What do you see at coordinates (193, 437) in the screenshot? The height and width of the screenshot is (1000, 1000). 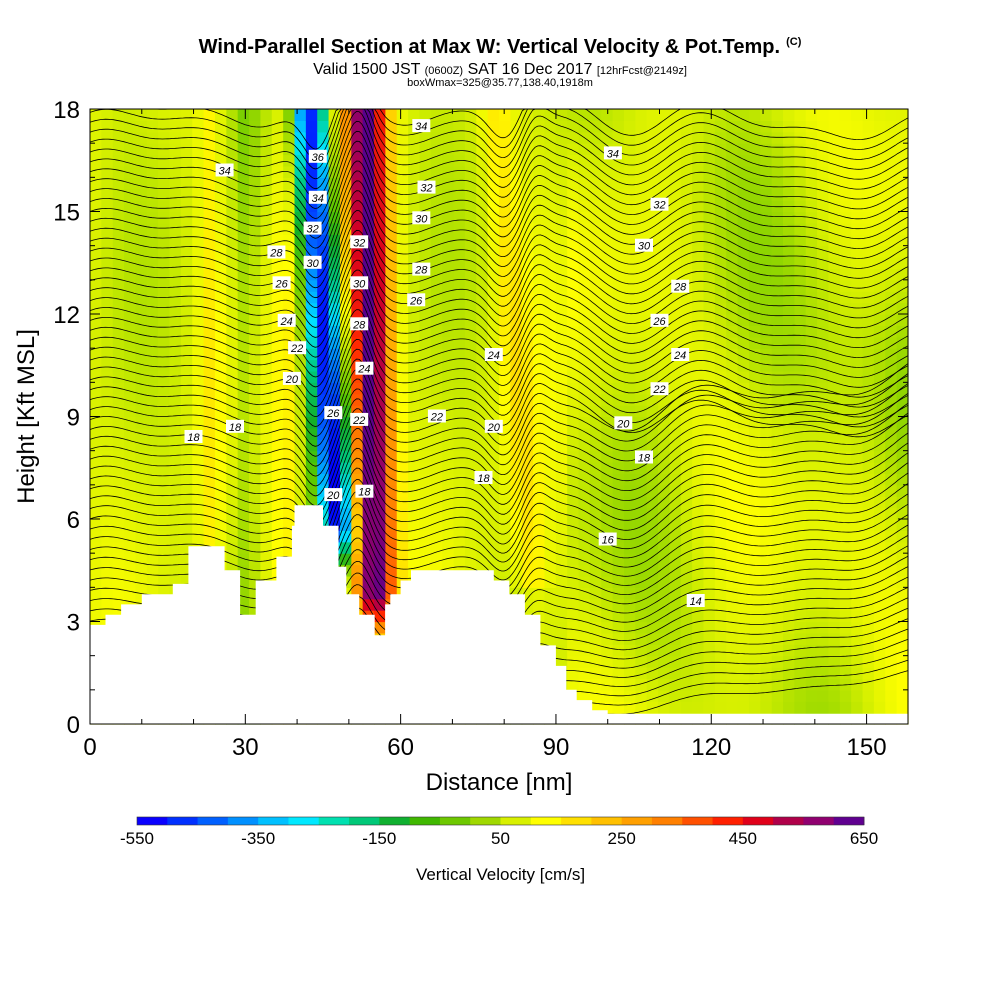 I see `contour-label: 18` at bounding box center [193, 437].